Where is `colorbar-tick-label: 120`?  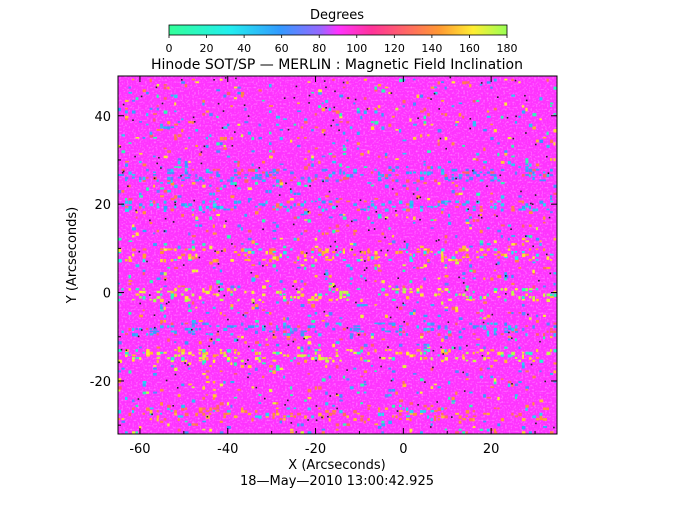
colorbar-tick-label: 120 is located at coordinates (394, 48).